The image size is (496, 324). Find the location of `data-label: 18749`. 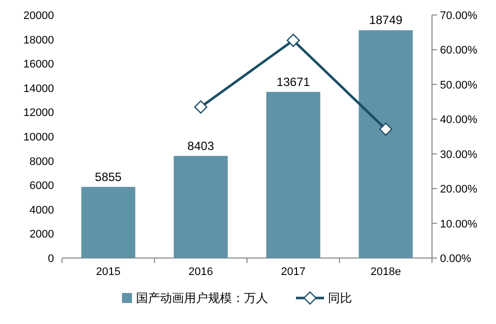

data-label: 18749 is located at coordinates (386, 20).